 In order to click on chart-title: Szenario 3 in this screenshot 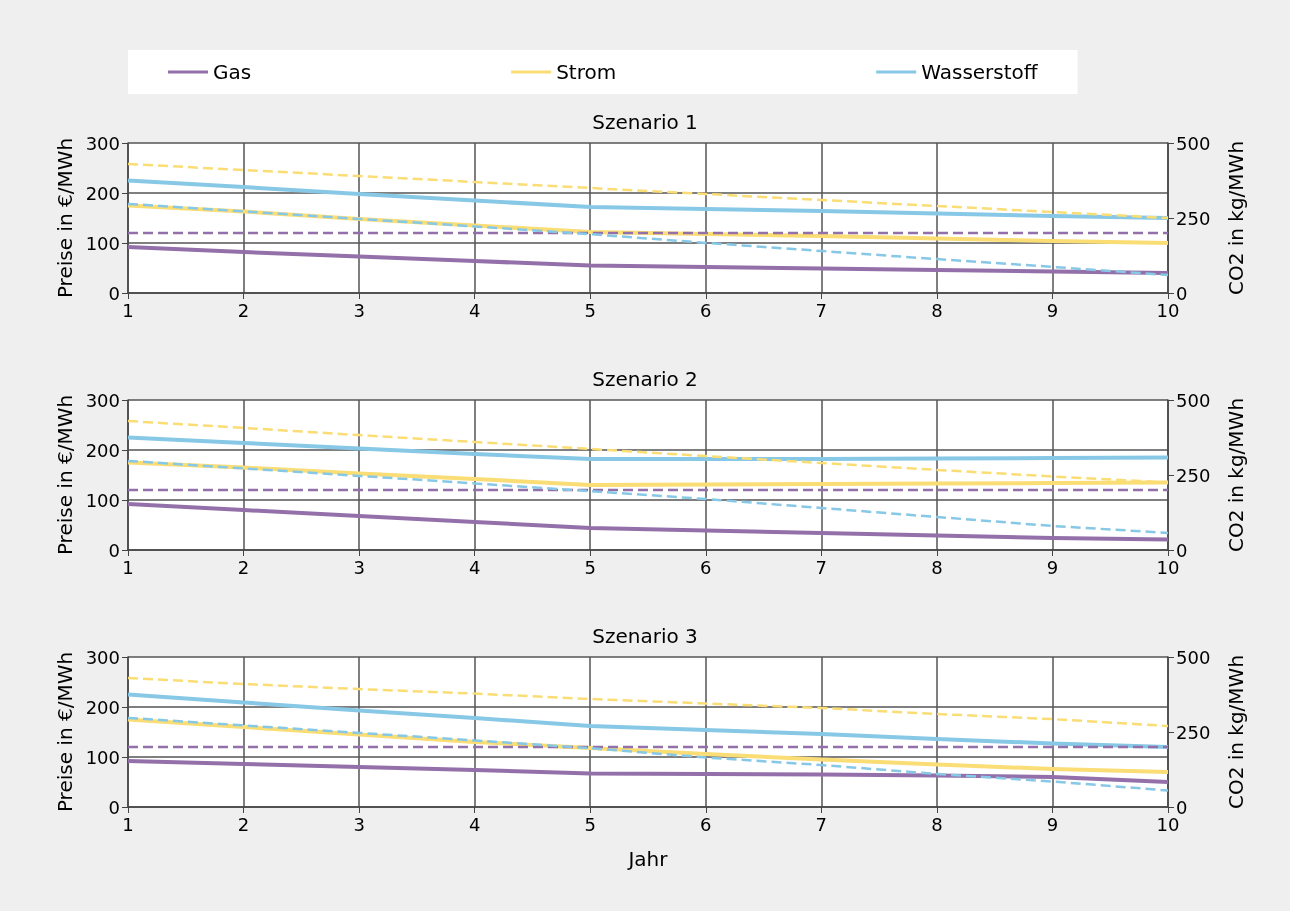, I will do `click(645, 636)`.